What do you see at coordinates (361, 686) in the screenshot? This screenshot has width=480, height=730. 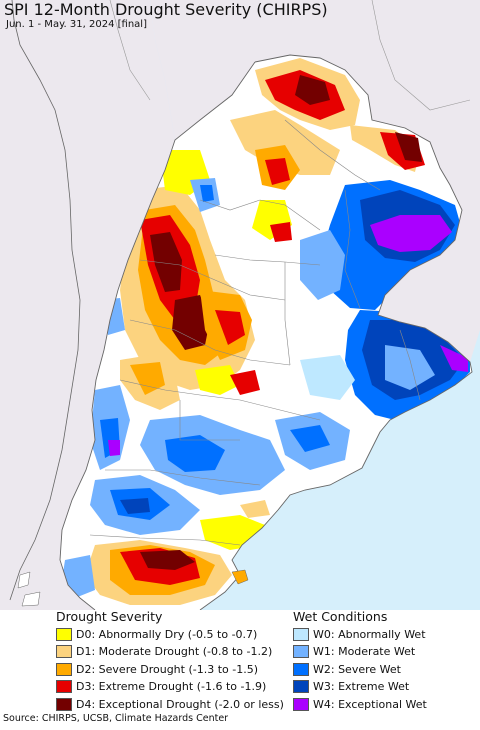 I see `wet-legend-label: W3: Extreme Wet` at bounding box center [361, 686].